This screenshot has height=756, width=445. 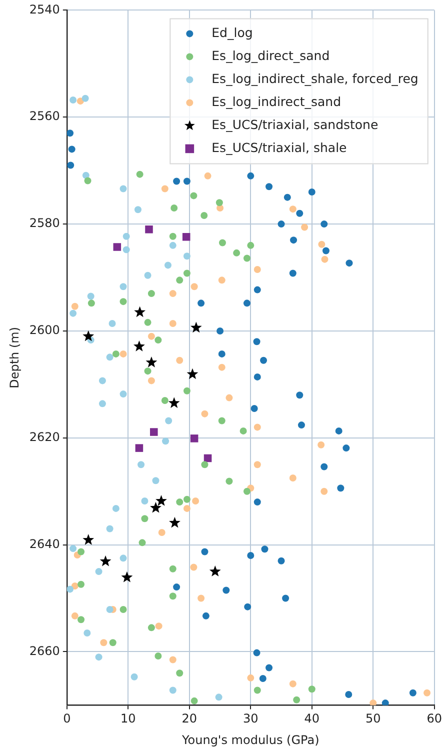 I want to click on x-tick-label: 0, so click(x=67, y=719).